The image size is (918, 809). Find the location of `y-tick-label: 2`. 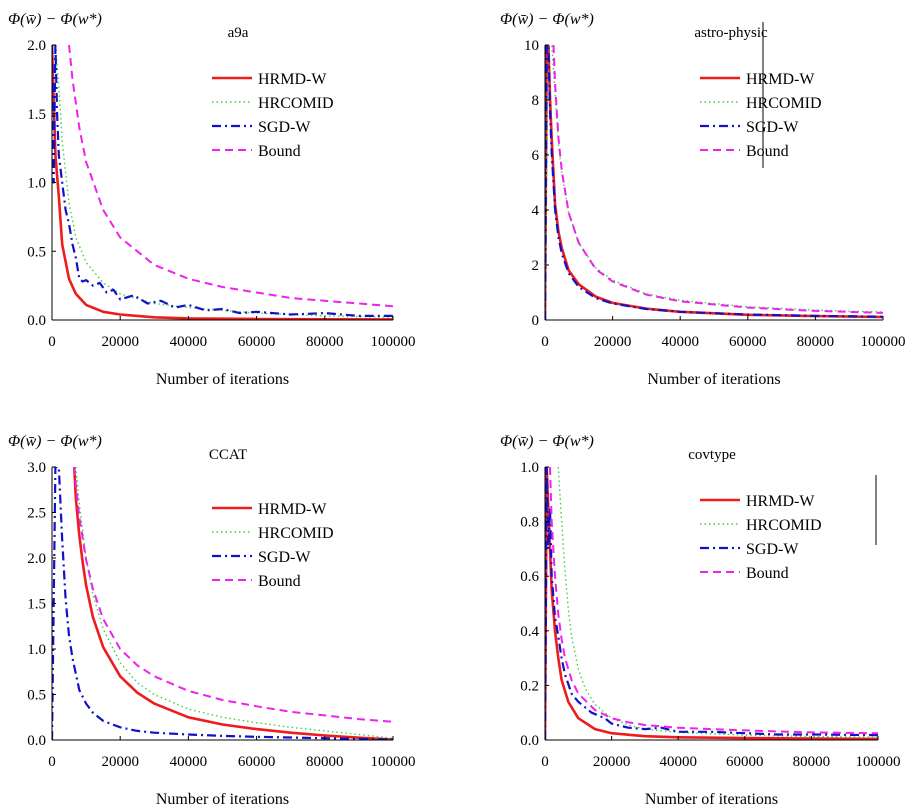

y-tick-label: 2 is located at coordinates (536, 266).